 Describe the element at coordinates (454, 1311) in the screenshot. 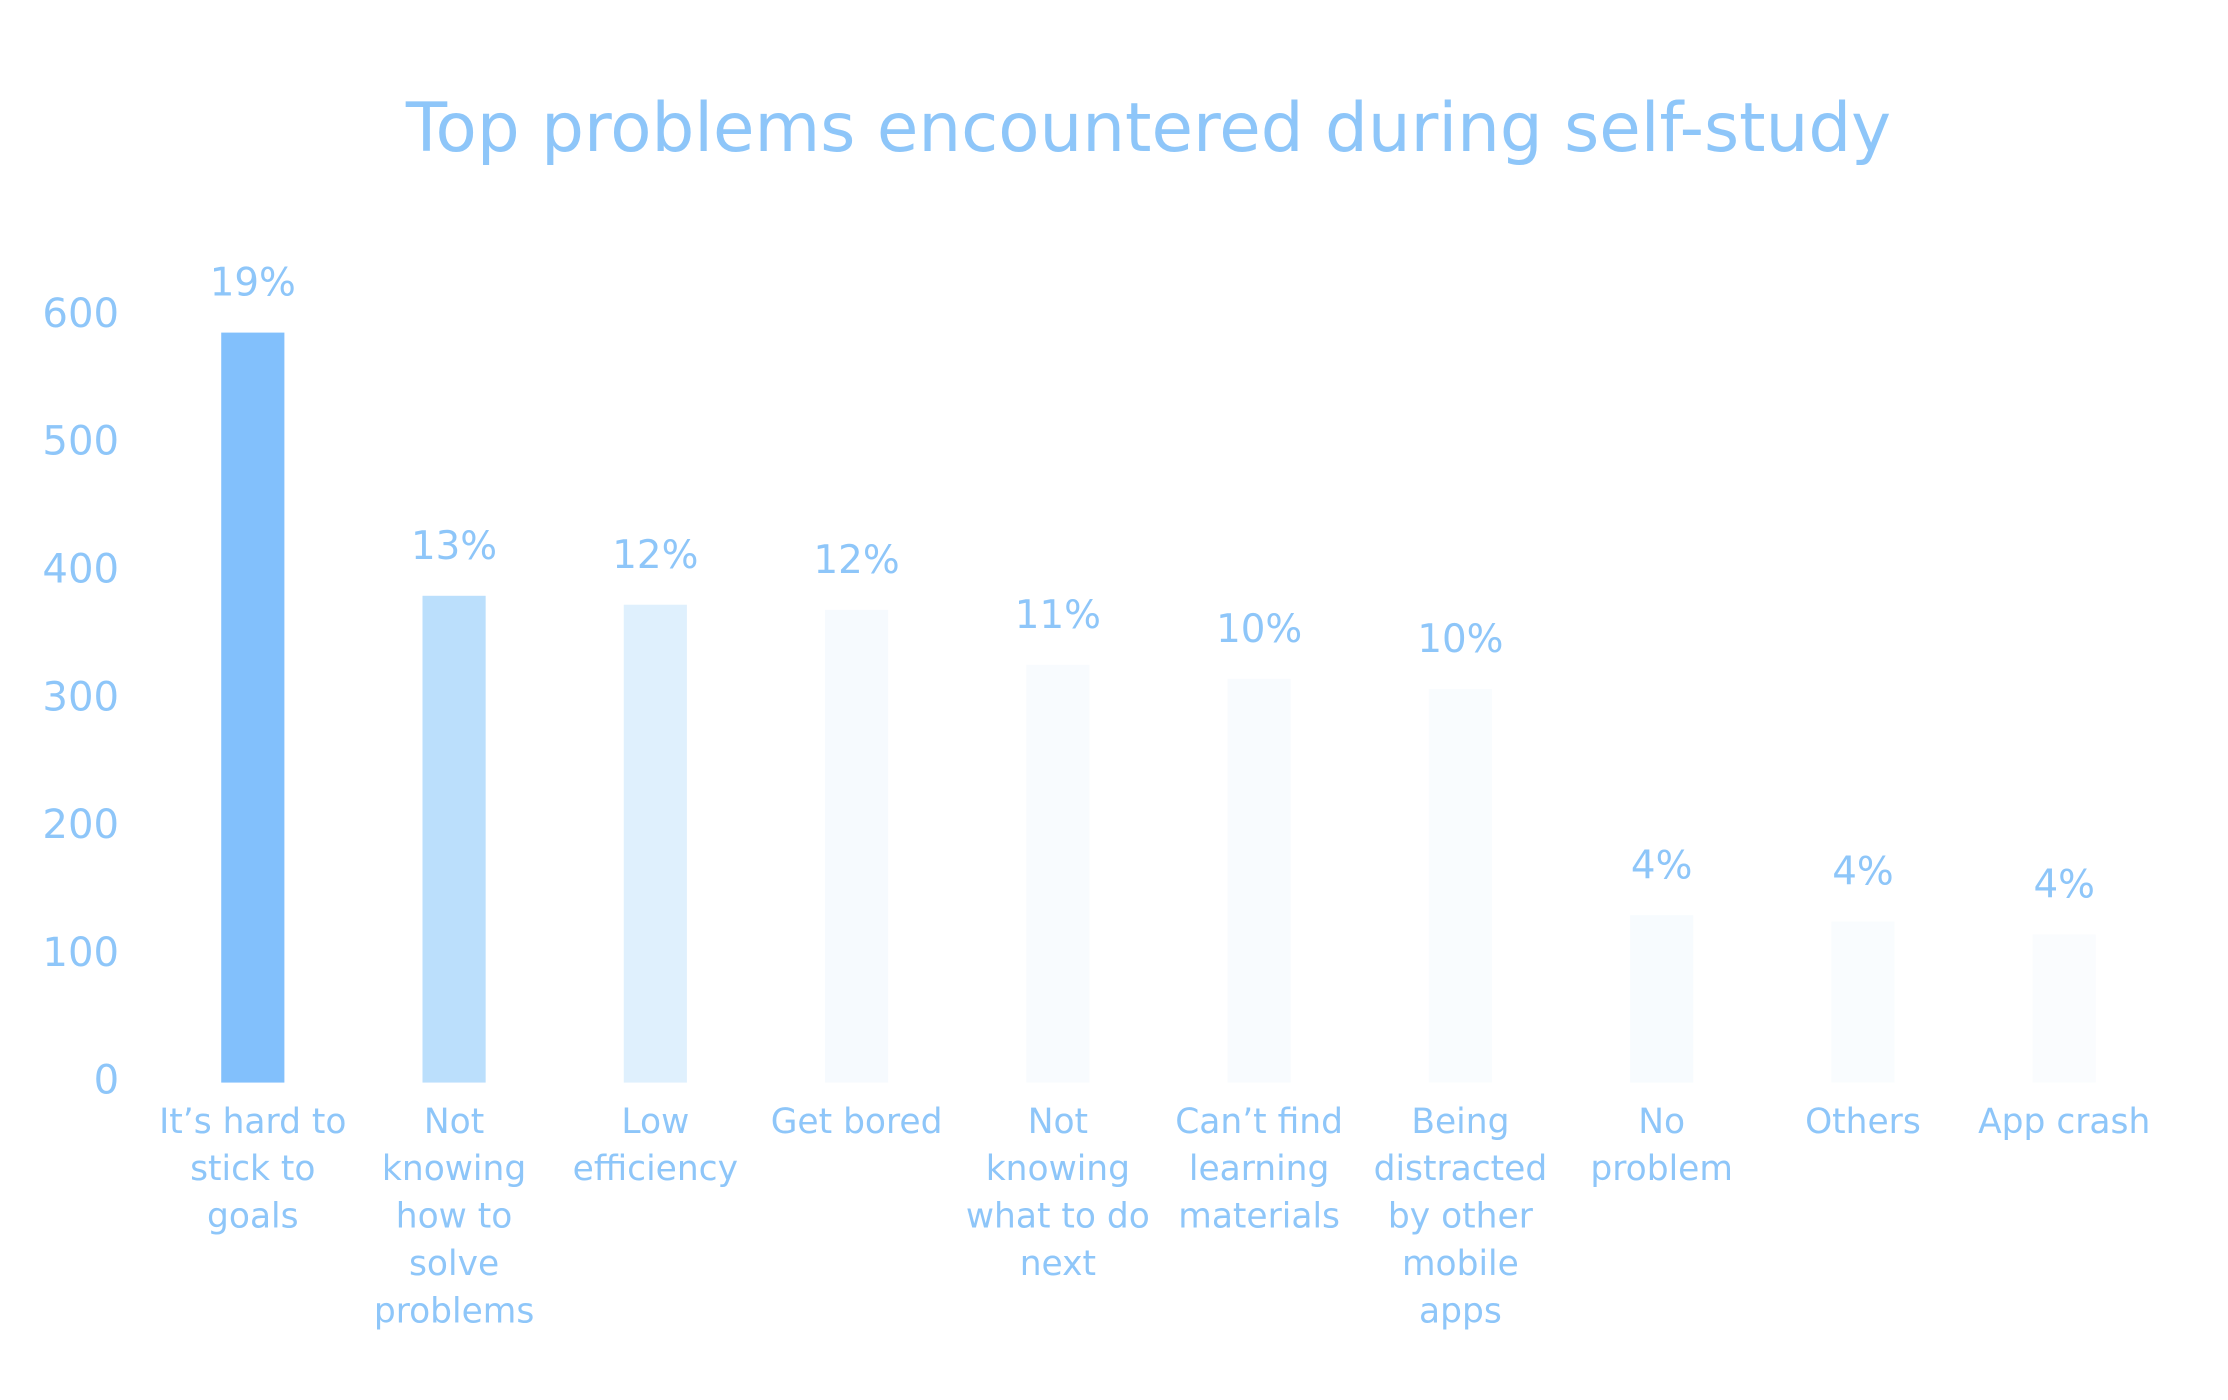

I see `label-line: problems` at that location.